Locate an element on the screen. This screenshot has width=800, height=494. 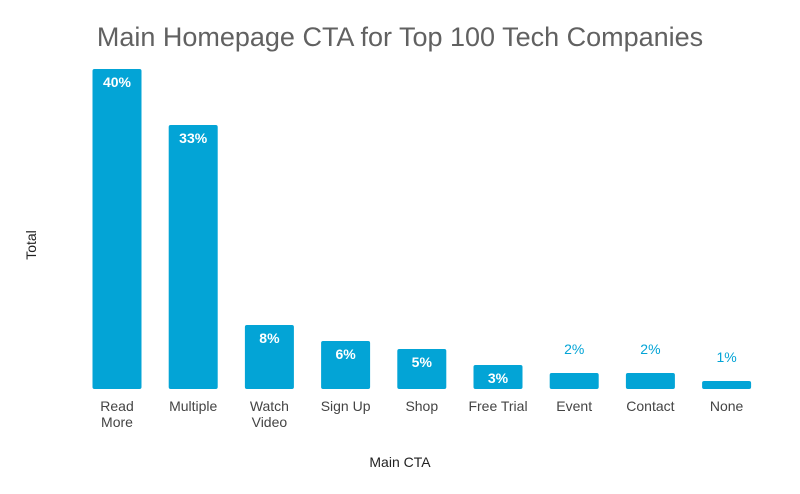
tick-label-7: Contact is located at coordinates (650, 406).